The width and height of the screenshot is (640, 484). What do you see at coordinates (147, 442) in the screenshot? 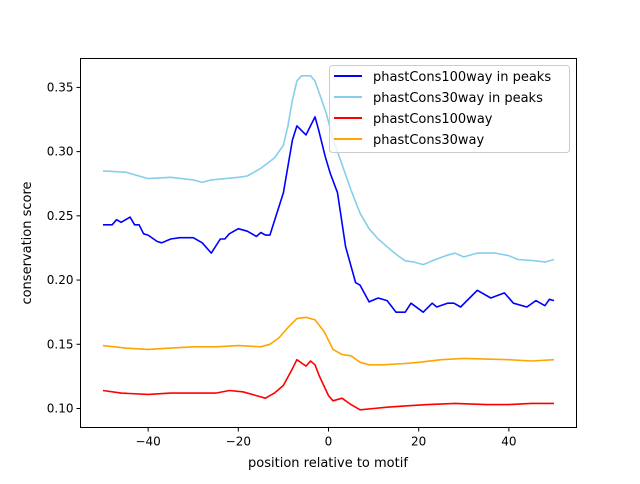
I see `x-tick-label: −40` at bounding box center [147, 442].